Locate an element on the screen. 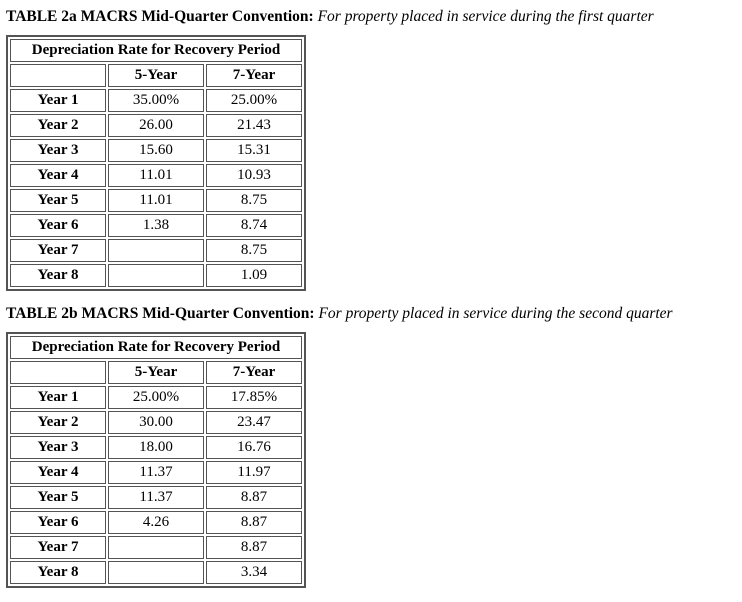 The height and width of the screenshot is (602, 742). cell-7-year: 8.74 is located at coordinates (254, 225).